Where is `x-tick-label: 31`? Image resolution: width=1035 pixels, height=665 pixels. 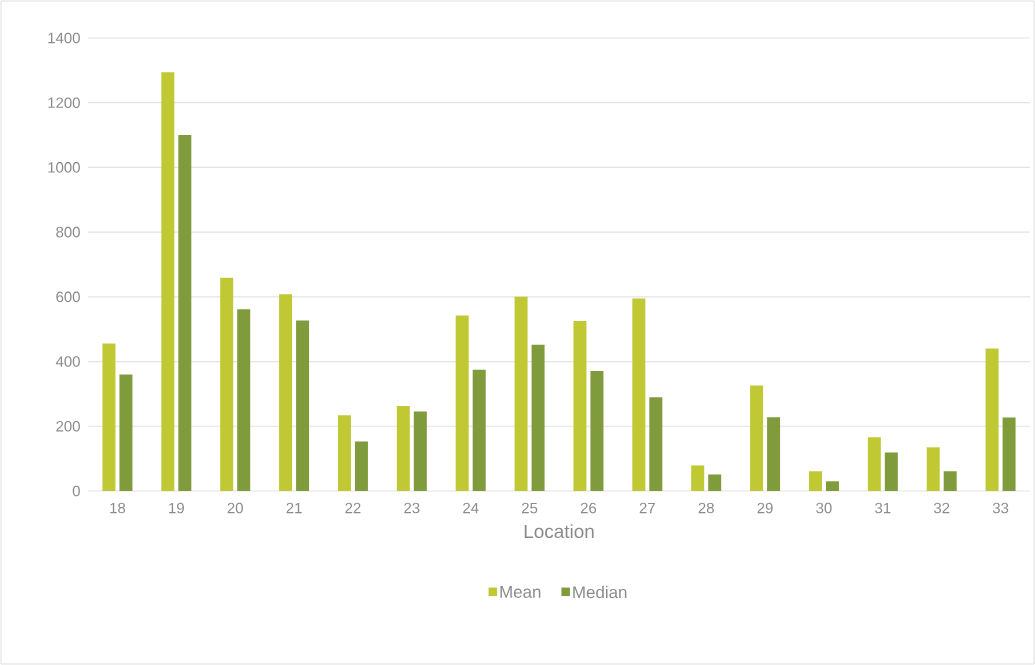 x-tick-label: 31 is located at coordinates (883, 508).